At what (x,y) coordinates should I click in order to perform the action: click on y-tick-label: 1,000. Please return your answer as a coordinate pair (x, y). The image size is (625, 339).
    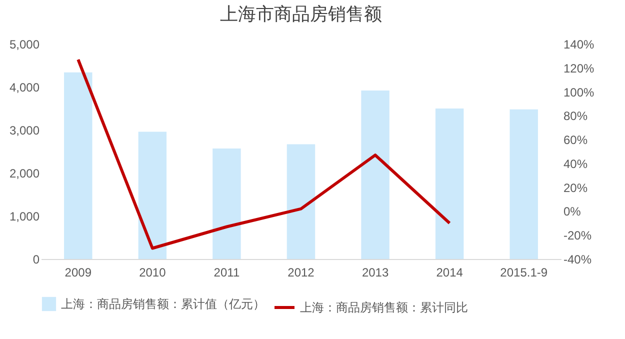
    Looking at the image, I should click on (24, 217).